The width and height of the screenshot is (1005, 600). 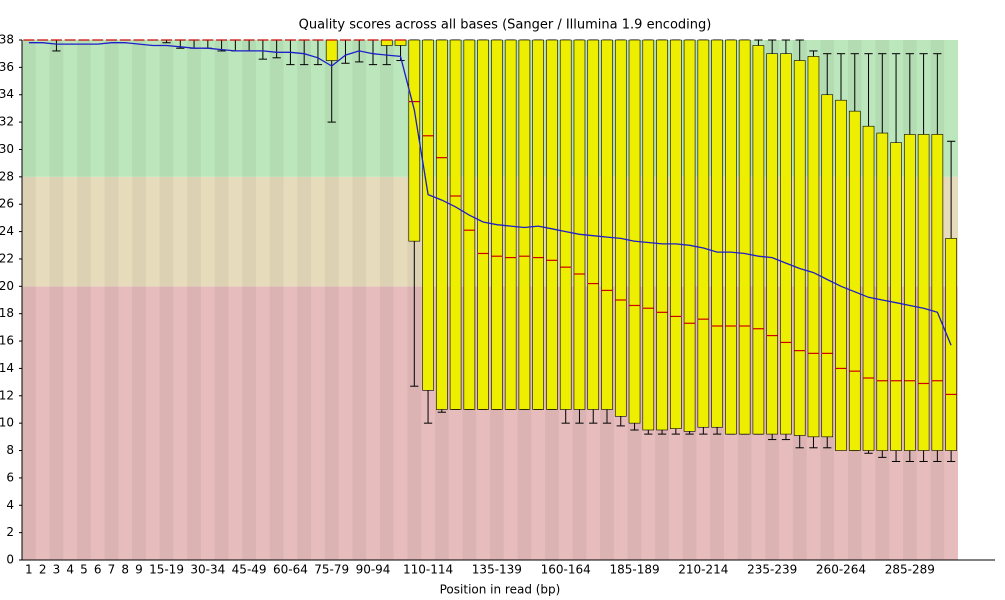 I want to click on x-tick-label: 210-214, so click(x=703, y=570).